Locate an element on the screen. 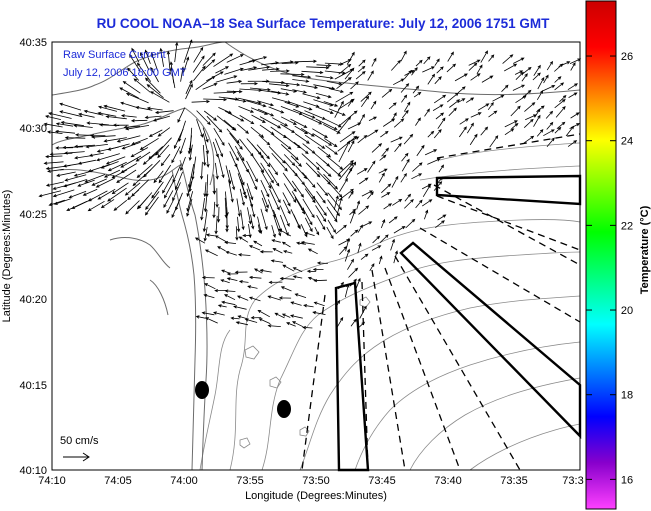 The height and width of the screenshot is (511, 651). radial-line is located at coordinates (457, 363).